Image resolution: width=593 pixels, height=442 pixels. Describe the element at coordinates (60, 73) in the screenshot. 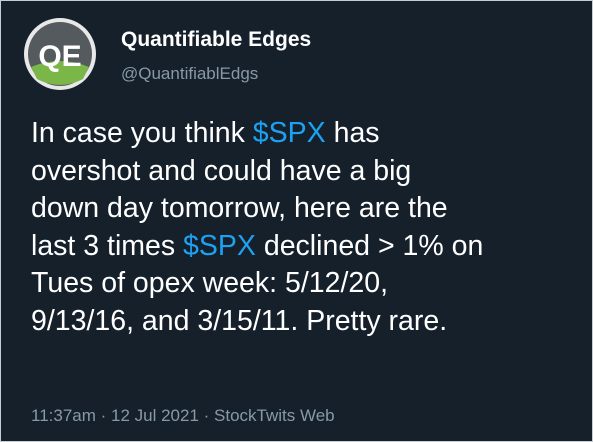

I see `avatar-swoosh` at that location.